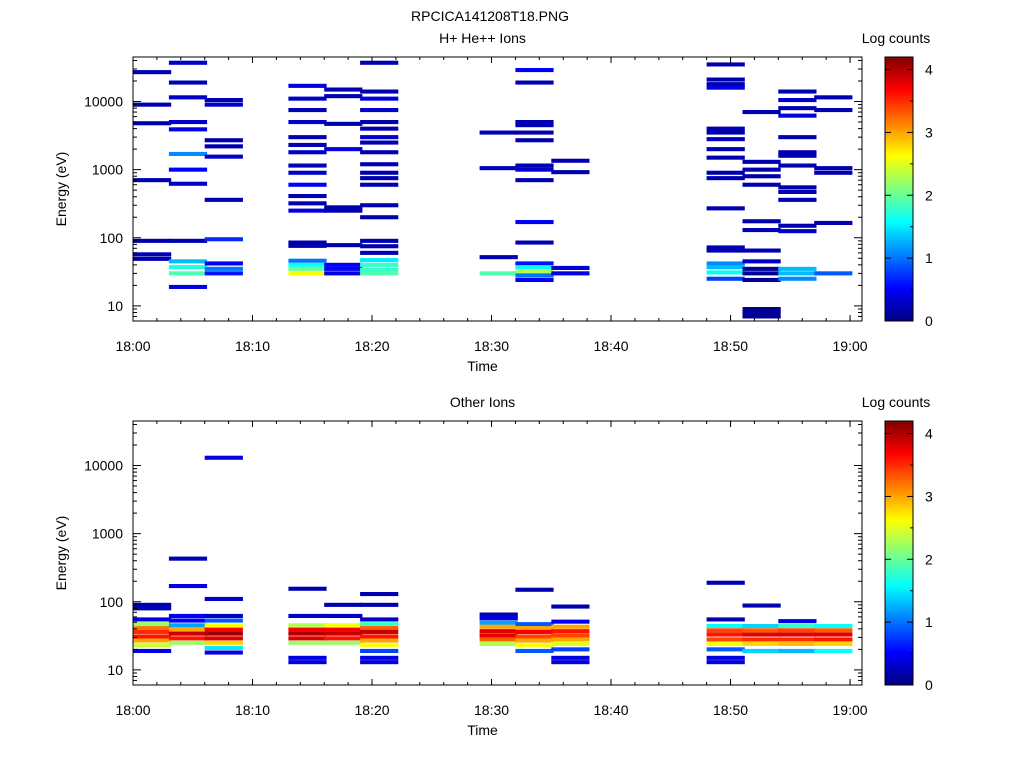 The image size is (1024, 768). I want to click on x-tick-label: 18:50, so click(730, 710).